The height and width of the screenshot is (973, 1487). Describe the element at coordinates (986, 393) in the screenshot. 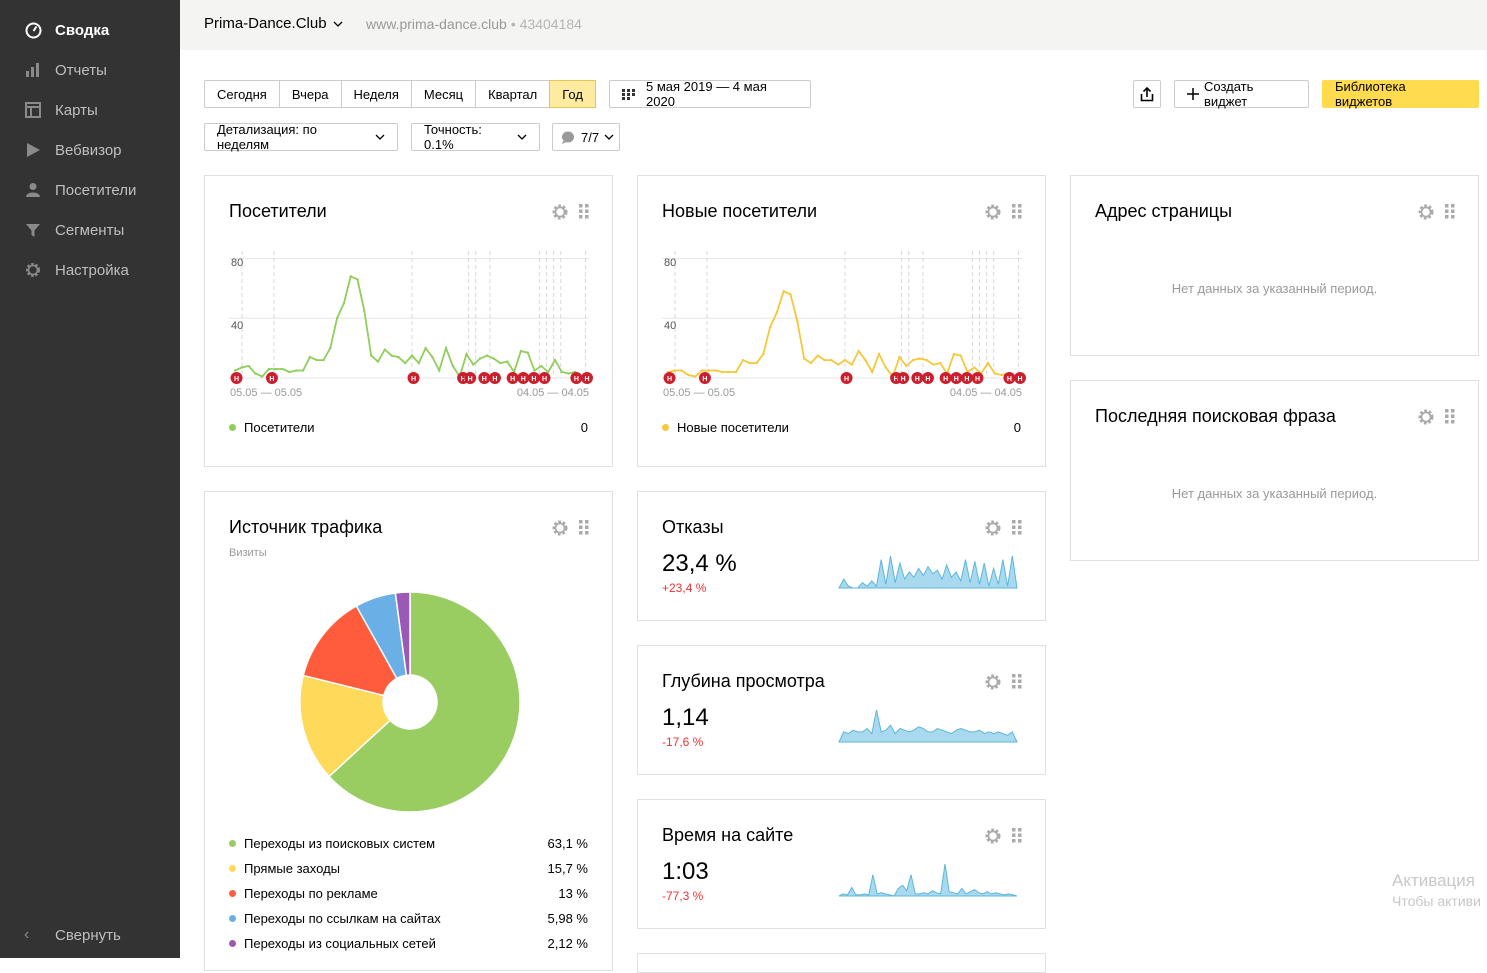

I see `x-tick-label: 04.05 — 04.05` at that location.